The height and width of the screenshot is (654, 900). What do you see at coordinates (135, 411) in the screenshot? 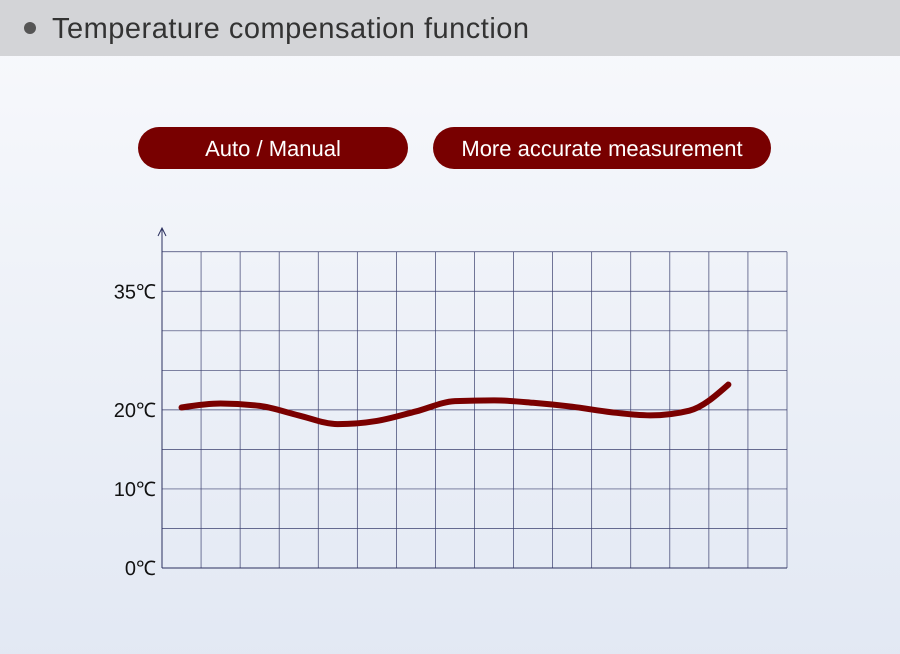
I see `y-tick-label: 20℃` at bounding box center [135, 411].